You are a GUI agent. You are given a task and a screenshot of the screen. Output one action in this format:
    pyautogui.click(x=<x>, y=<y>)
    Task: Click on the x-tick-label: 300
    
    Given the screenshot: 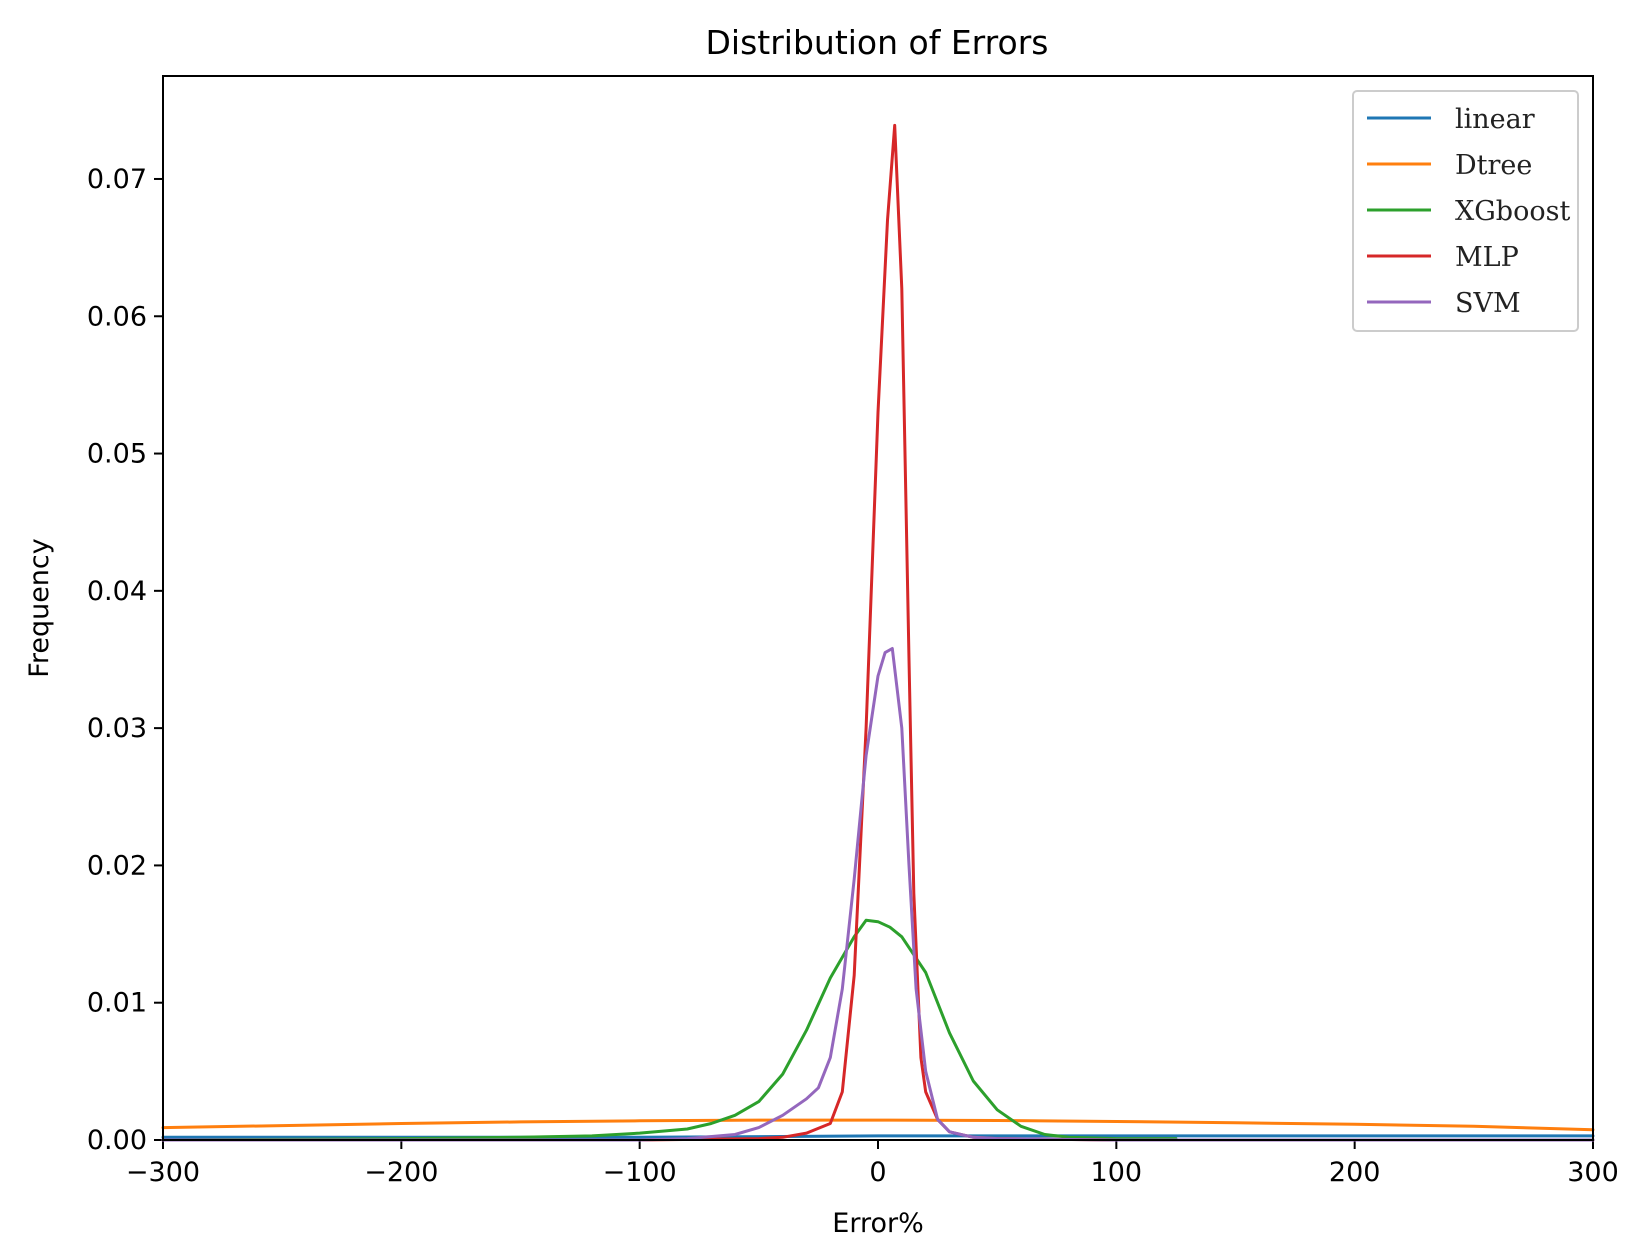 What is the action you would take?
    pyautogui.click(x=1593, y=1172)
    